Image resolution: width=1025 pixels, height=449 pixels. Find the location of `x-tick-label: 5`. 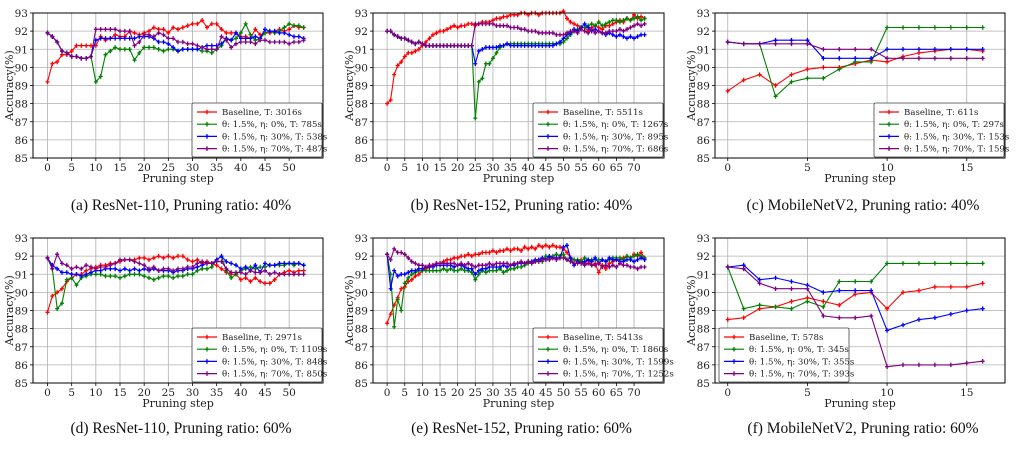

x-tick-label: 5 is located at coordinates (404, 393).